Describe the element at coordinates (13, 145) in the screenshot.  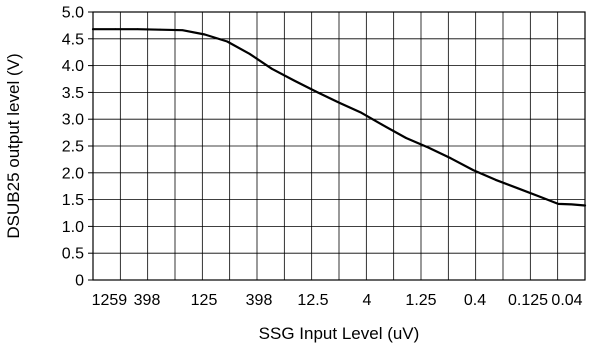
I see `y-axis-title: DSUB25 output level (V)` at that location.